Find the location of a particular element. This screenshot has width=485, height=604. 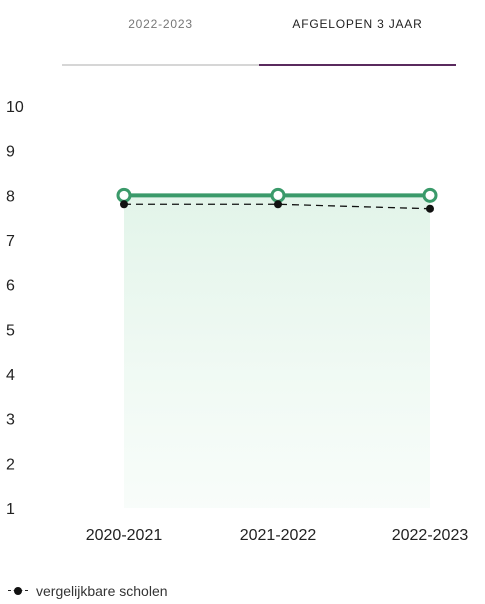

y-tick-label: 10 is located at coordinates (15, 107).